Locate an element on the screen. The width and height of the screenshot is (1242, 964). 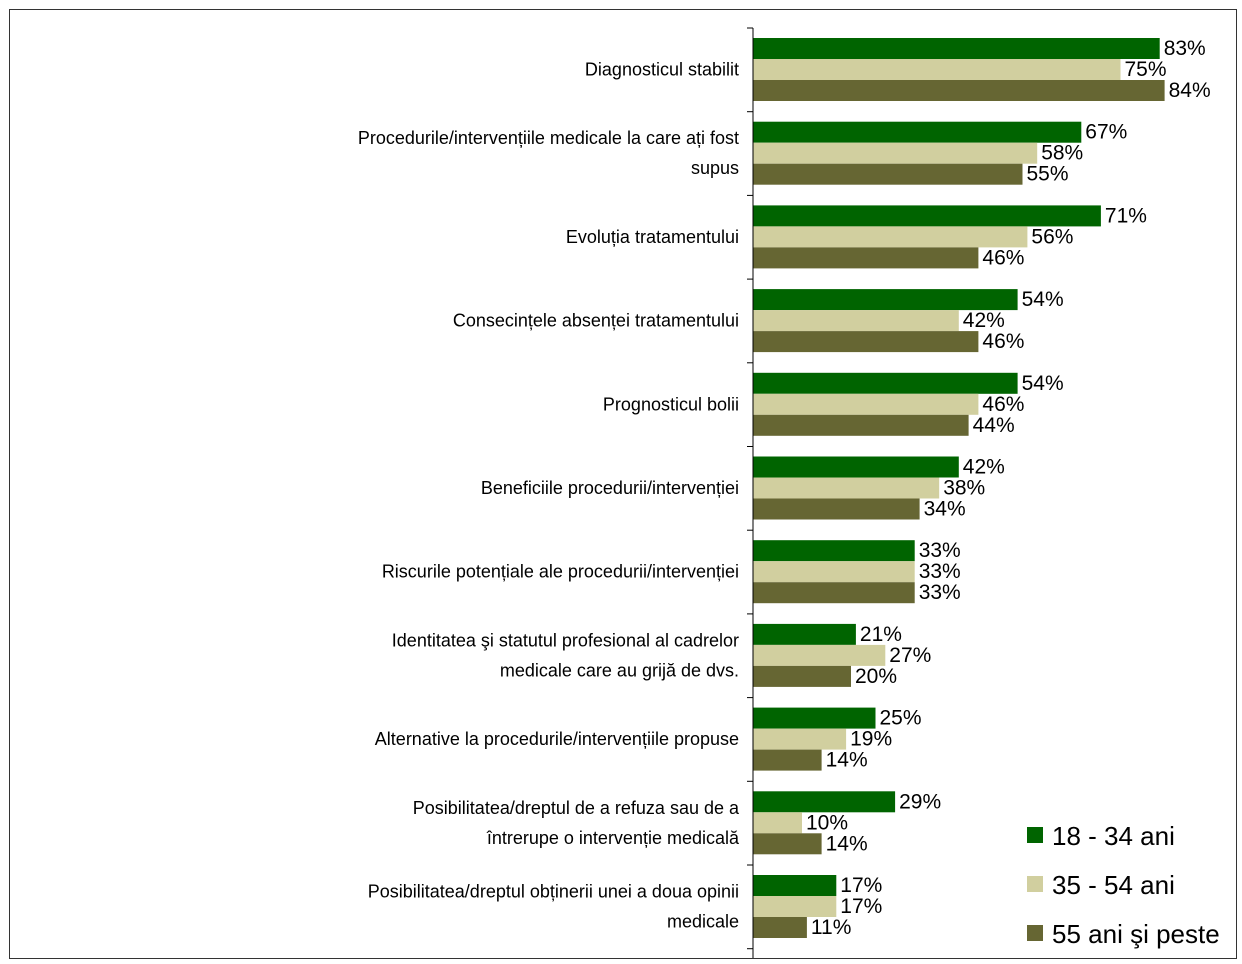
value-label: 20% is located at coordinates (876, 676).